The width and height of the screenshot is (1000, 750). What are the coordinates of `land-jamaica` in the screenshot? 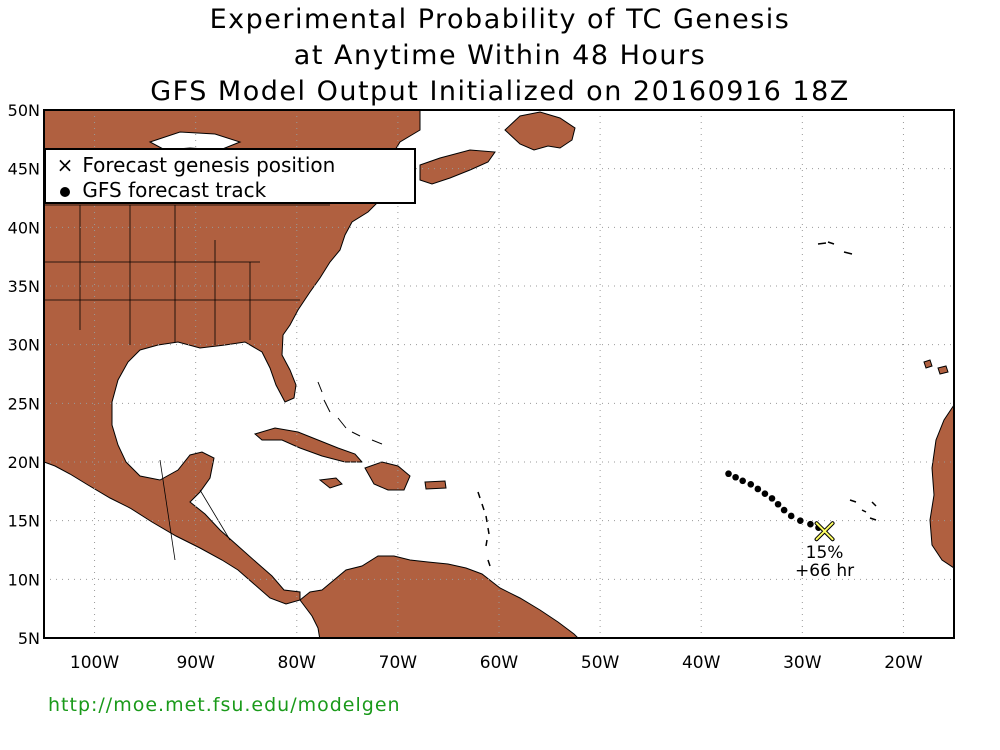 It's located at (330, 483).